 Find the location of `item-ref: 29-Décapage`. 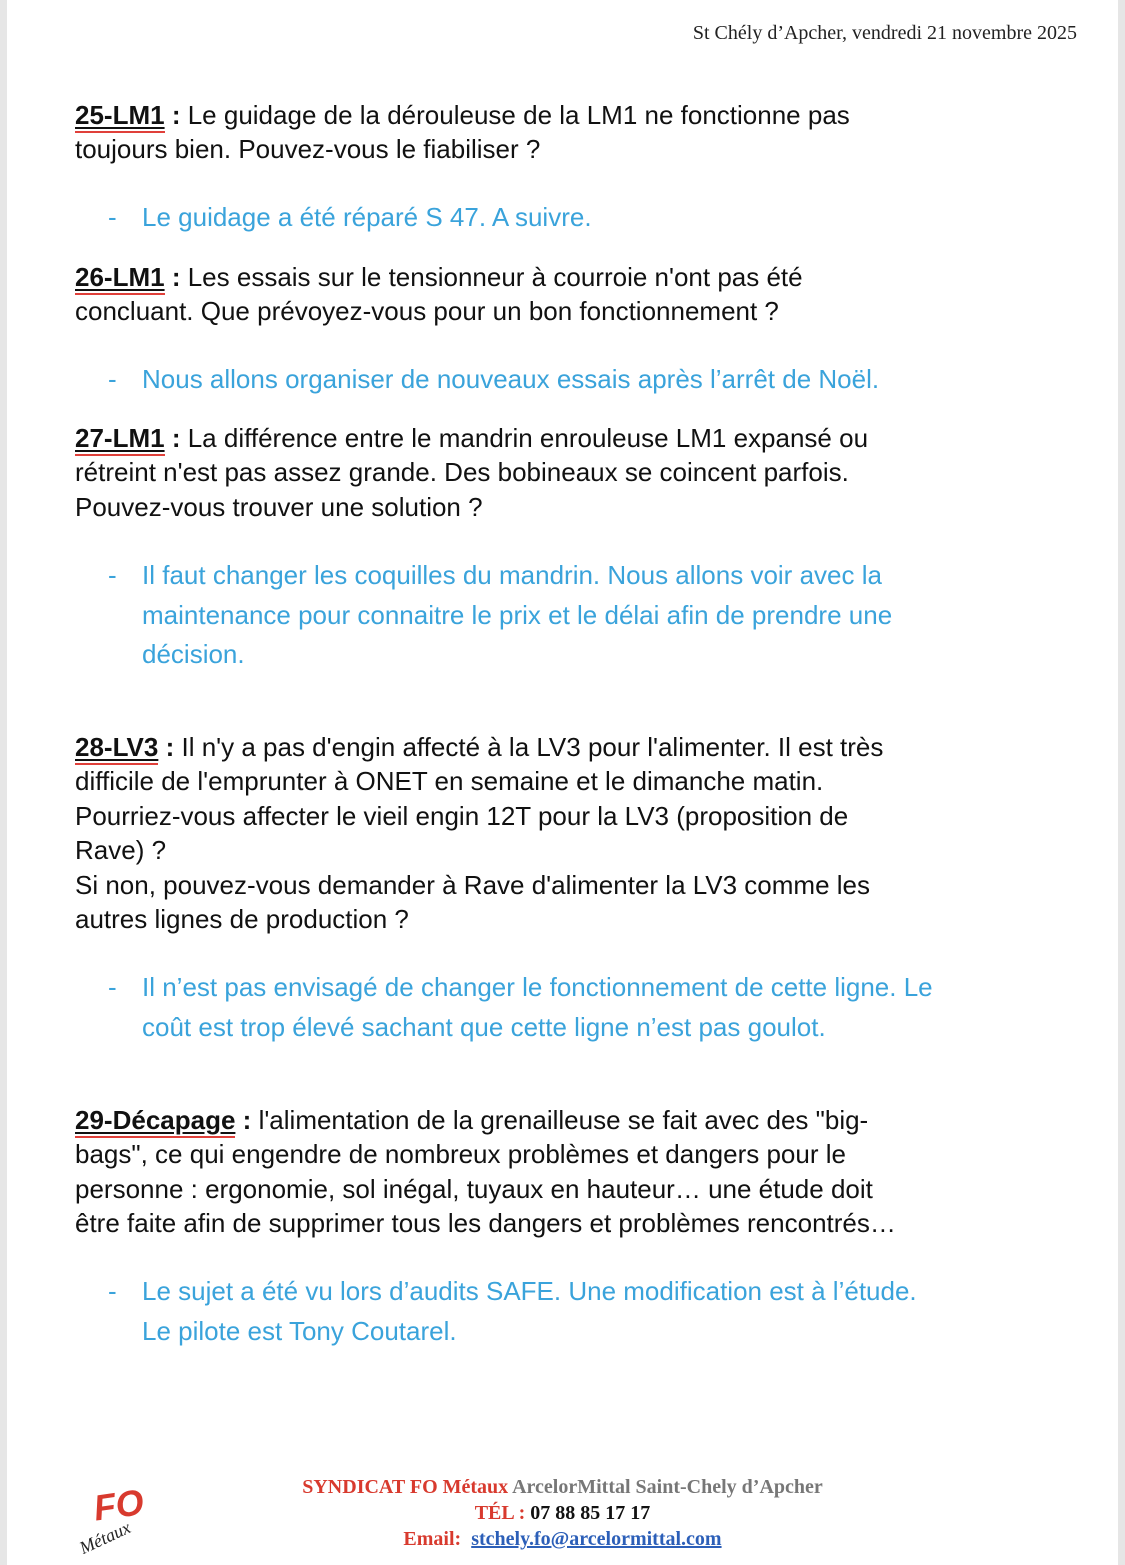

item-ref: 29-Décapage is located at coordinates (155, 1121).